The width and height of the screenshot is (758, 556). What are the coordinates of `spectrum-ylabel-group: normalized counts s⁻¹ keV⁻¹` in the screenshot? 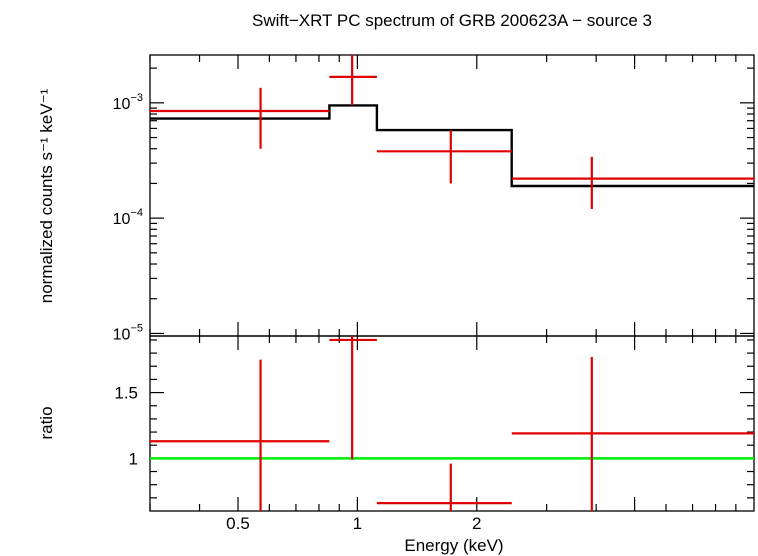 It's located at (46, 195).